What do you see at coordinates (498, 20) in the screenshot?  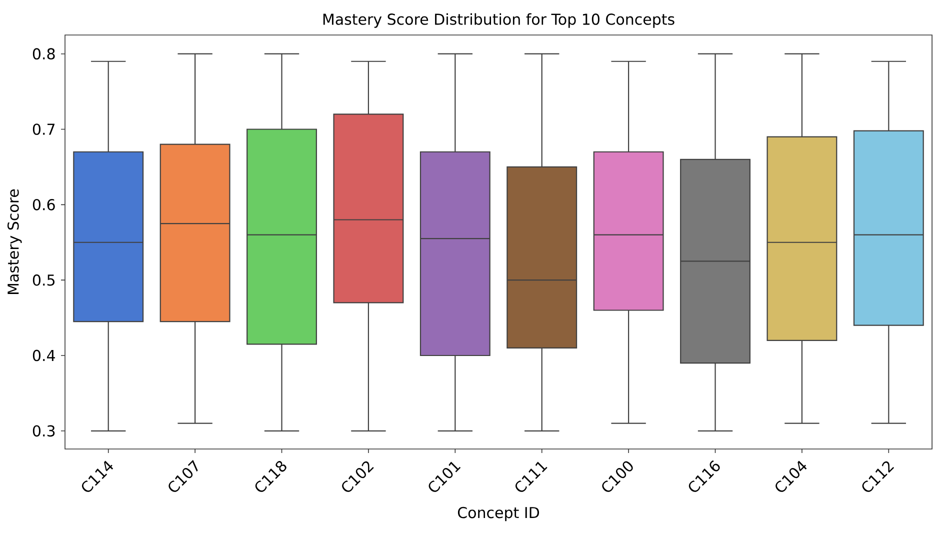 I see `chart-title: Mastery Score Distribution for Top 10 Concepts` at bounding box center [498, 20].